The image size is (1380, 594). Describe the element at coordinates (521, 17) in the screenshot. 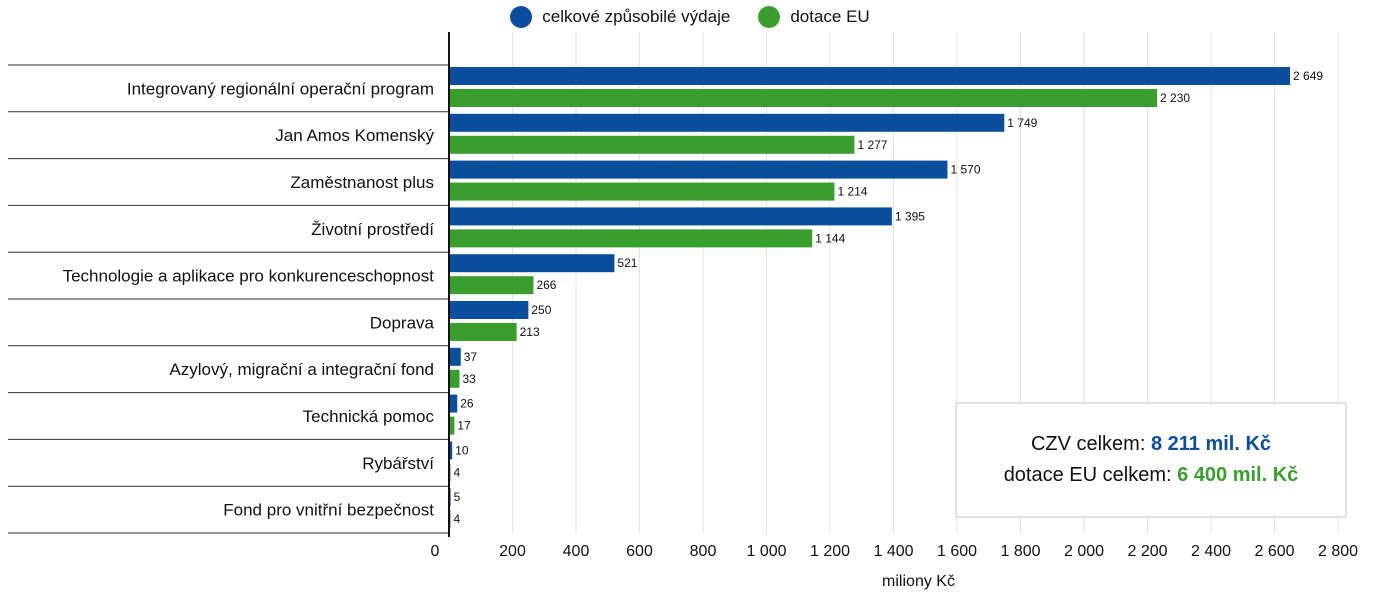

I see `legend-swatch-czv` at that location.